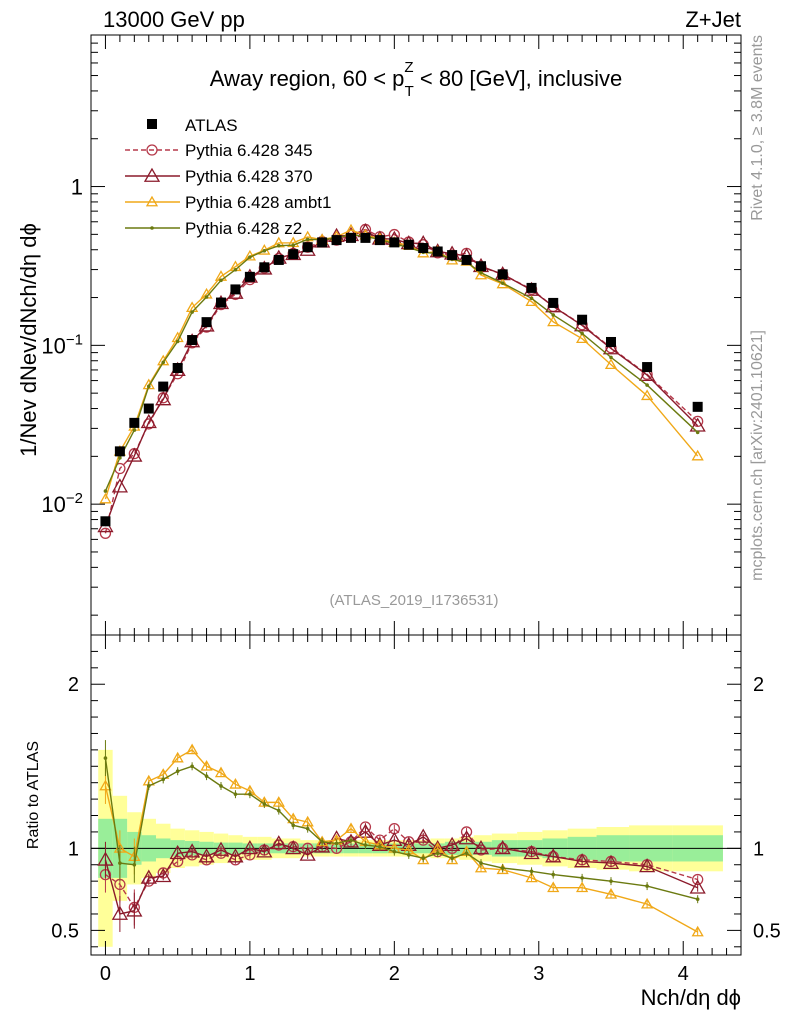 The image size is (786, 1024). I want to click on x-axis-label: Nch/dη dϕ, so click(691, 997).